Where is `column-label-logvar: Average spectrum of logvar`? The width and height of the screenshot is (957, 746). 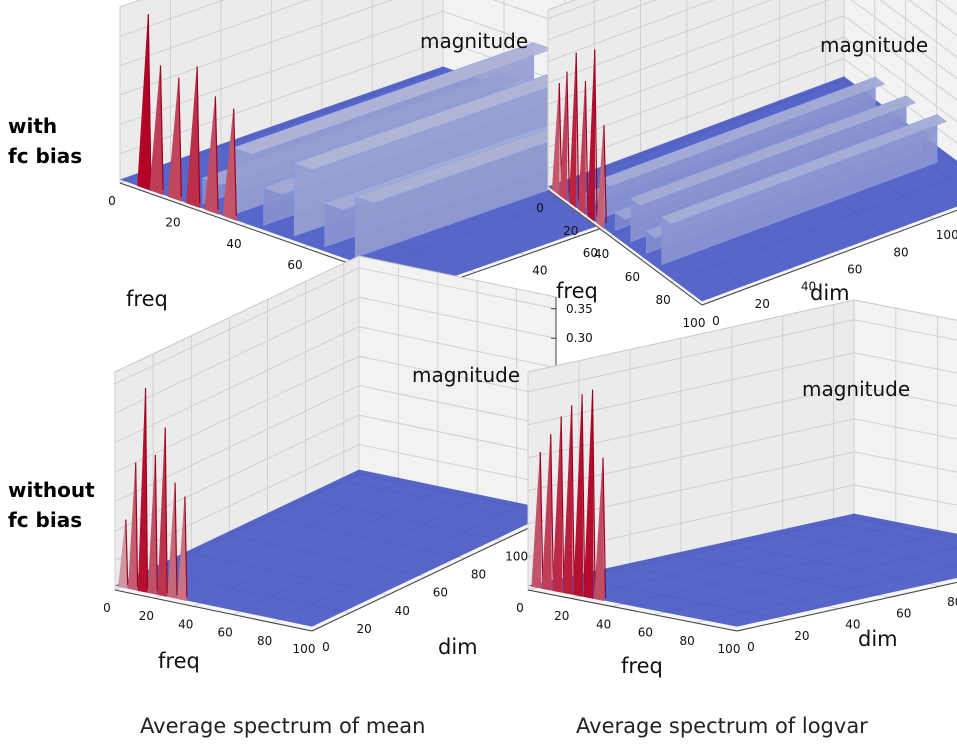
column-label-logvar: Average spectrum of logvar is located at coordinates (722, 726).